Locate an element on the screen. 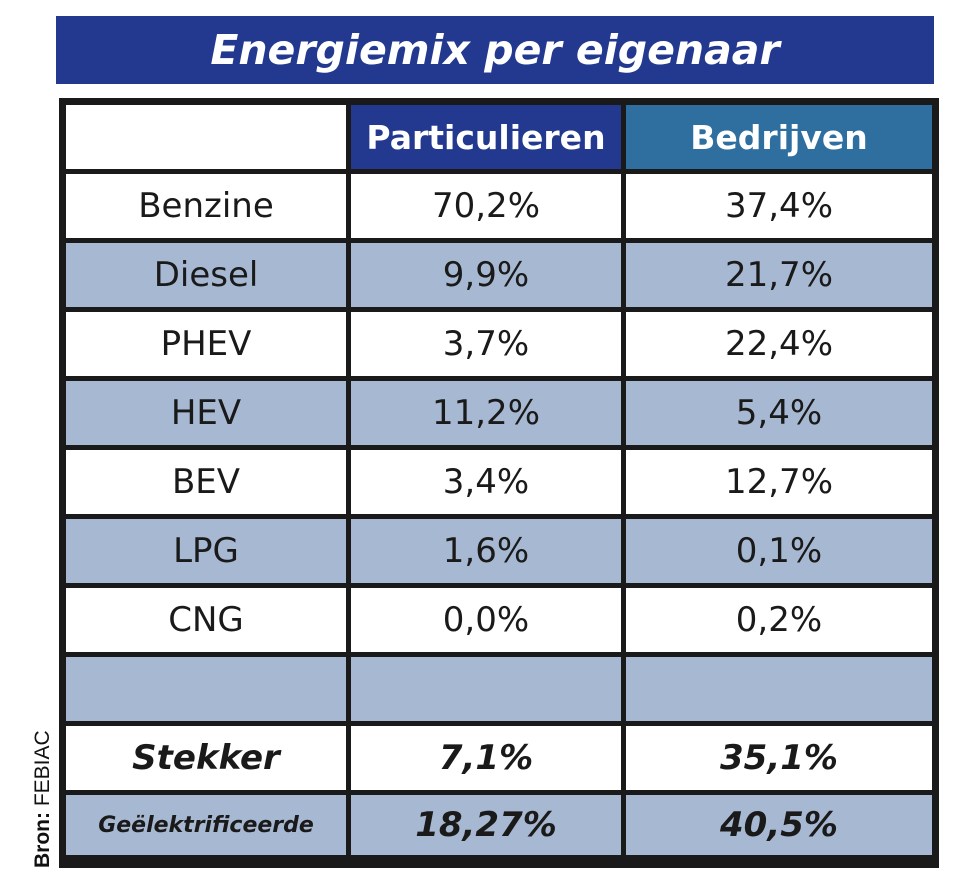 This screenshot has width=961, height=888. row-label is located at coordinates (206, 689).